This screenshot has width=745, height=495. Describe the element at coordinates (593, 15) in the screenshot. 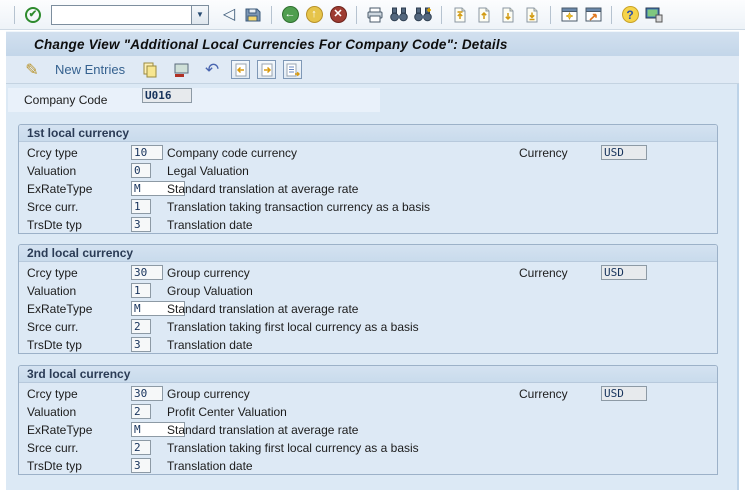

I see `create-shortcut-button` at that location.